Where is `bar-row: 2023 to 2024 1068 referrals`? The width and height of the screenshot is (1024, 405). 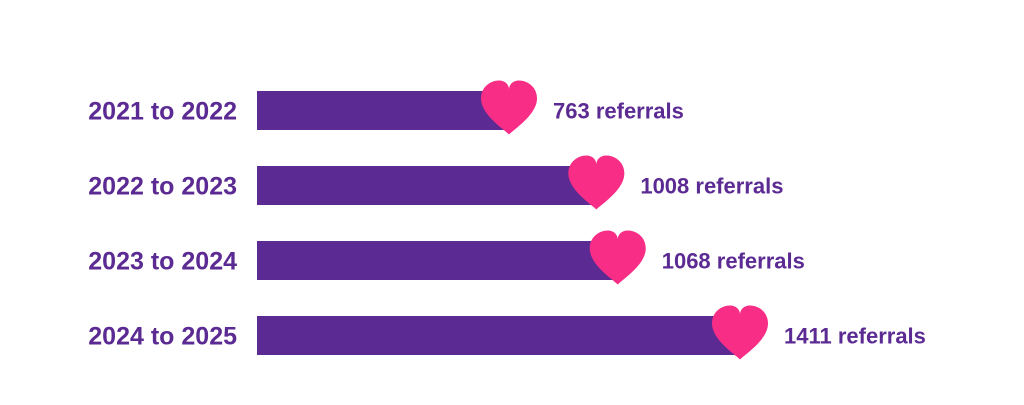 bar-row: 2023 to 2024 1068 referrals is located at coordinates (446, 257).